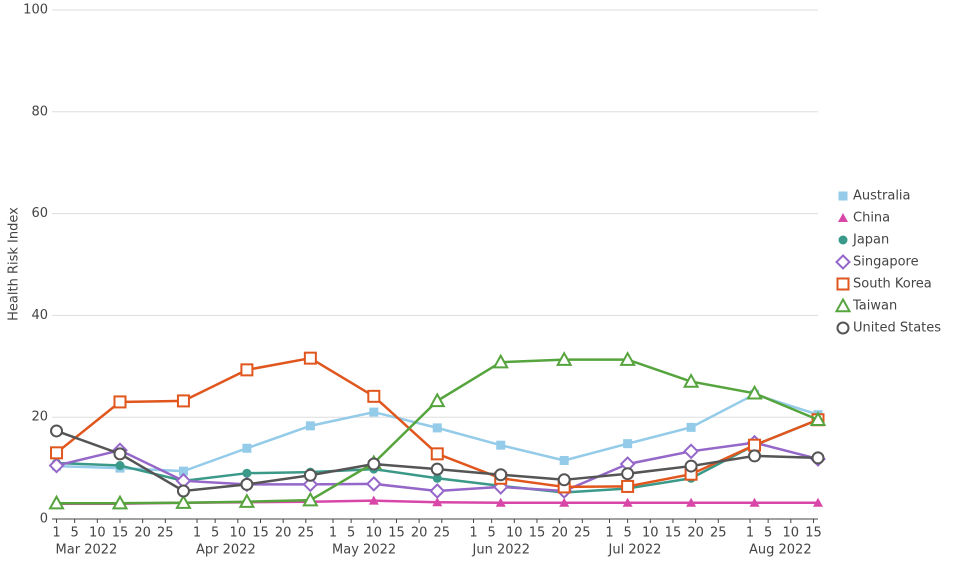 This screenshot has width=960, height=562. What do you see at coordinates (886, 262) in the screenshot?
I see `legend-label: Singapore` at bounding box center [886, 262].